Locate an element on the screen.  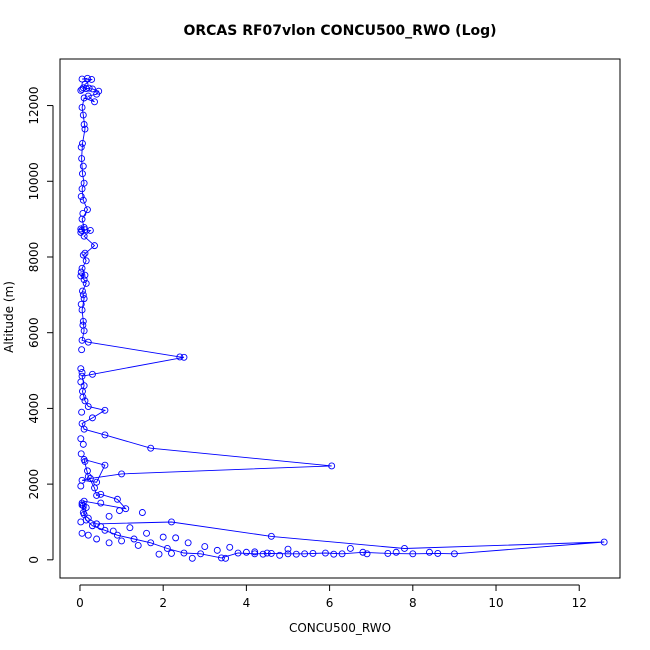
y-tick-label: 6000 is located at coordinates (34, 332).